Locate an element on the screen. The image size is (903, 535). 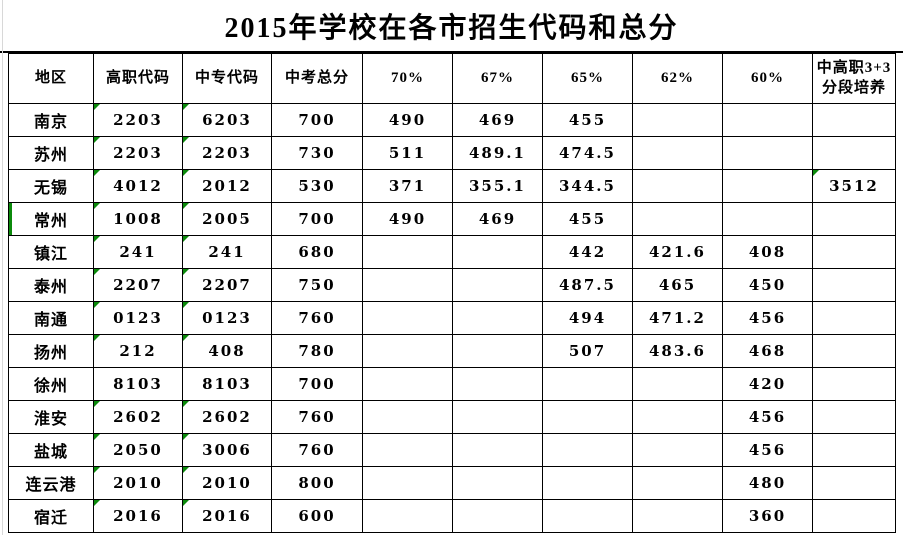
value-cell: 680 is located at coordinates (317, 252).